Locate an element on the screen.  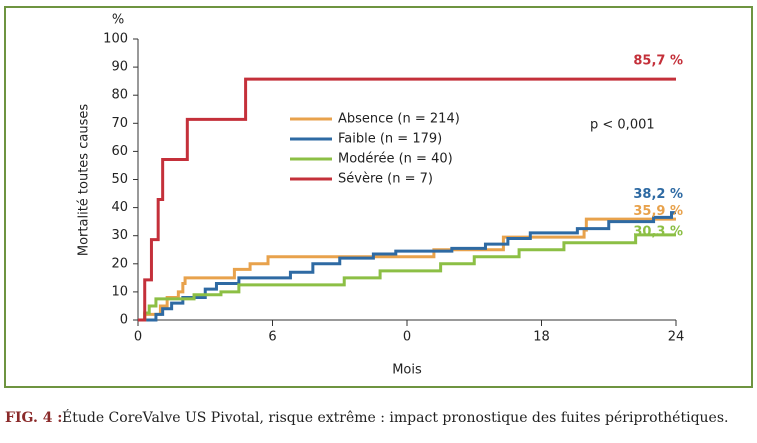
y-tick-label: 80 is located at coordinates (119, 95).